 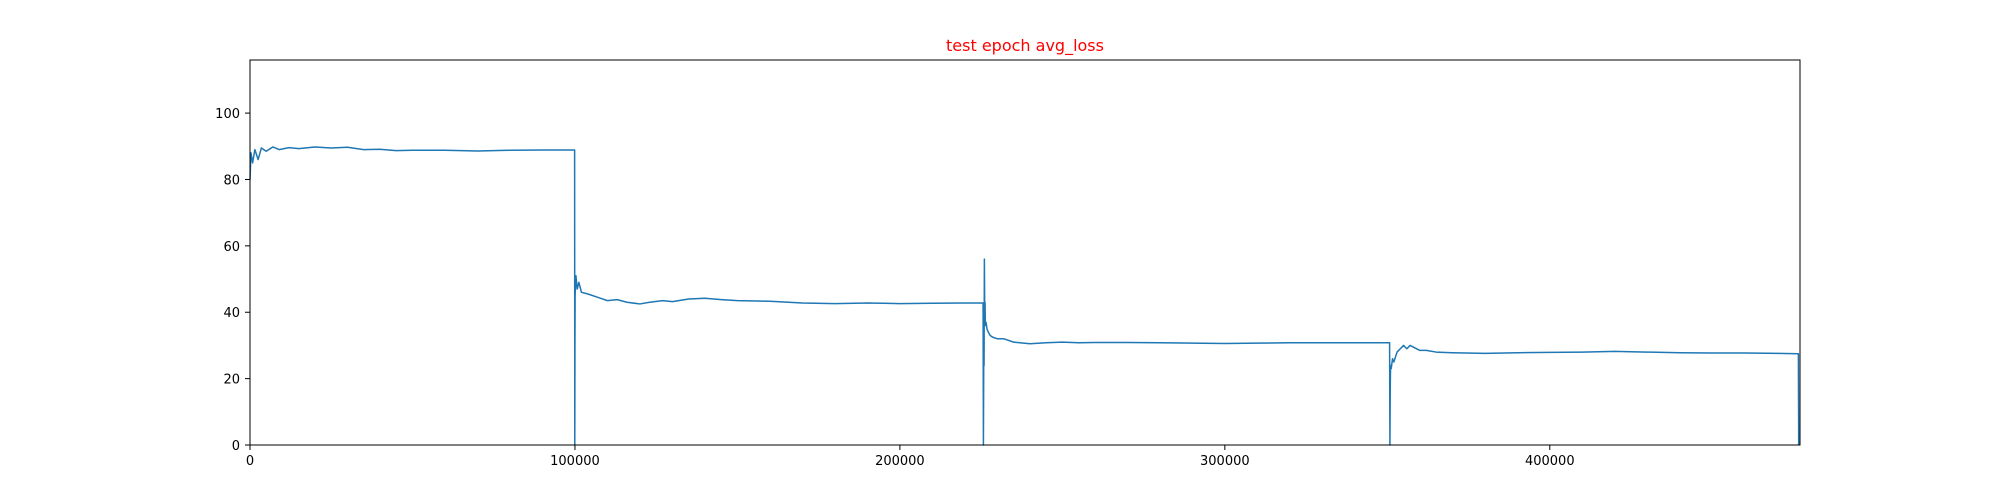 I want to click on y-tick-label: 100, so click(x=227, y=114).